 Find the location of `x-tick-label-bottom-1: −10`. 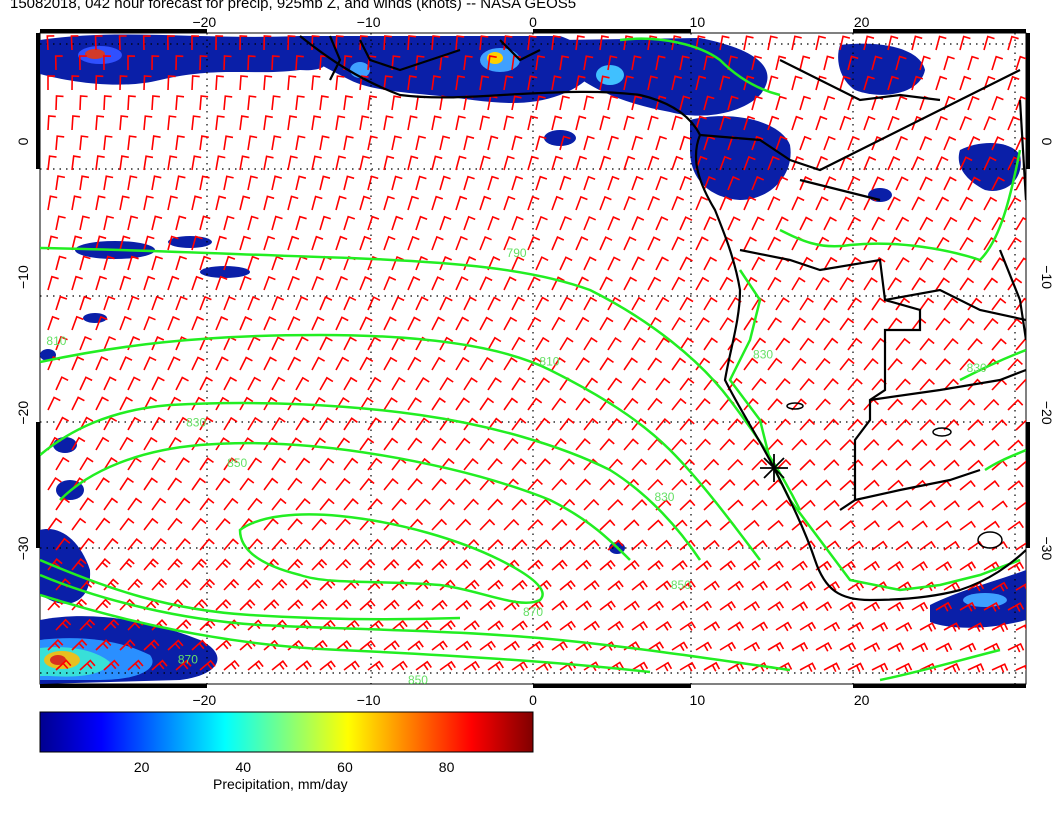

x-tick-label-bottom-1: −10 is located at coordinates (369, 700).